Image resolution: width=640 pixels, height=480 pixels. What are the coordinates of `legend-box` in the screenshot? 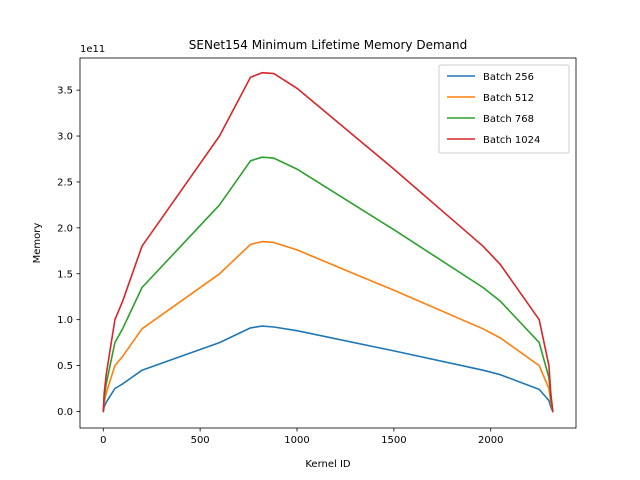 It's located at (504, 109).